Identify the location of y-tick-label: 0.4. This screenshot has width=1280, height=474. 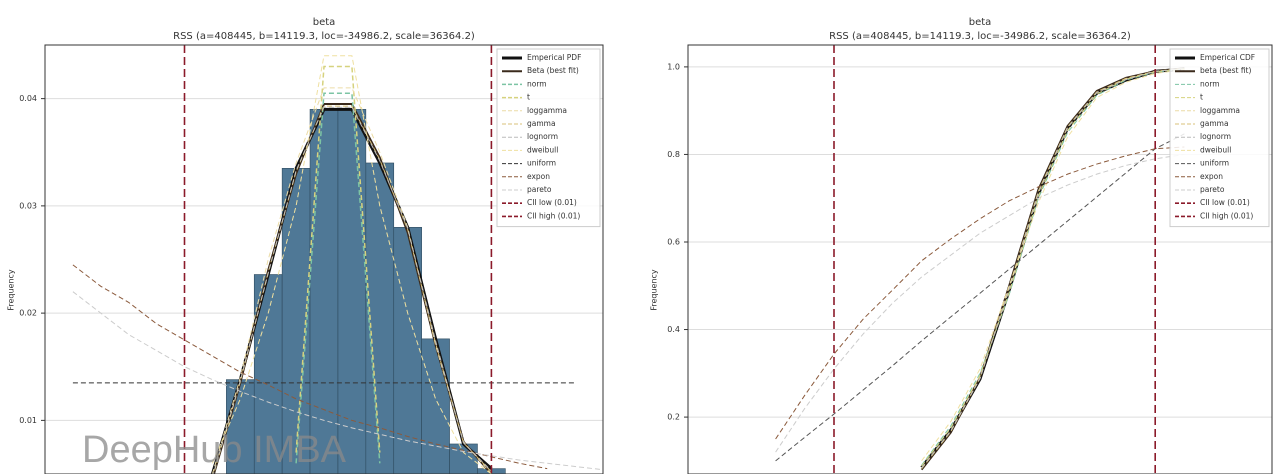
(673, 329).